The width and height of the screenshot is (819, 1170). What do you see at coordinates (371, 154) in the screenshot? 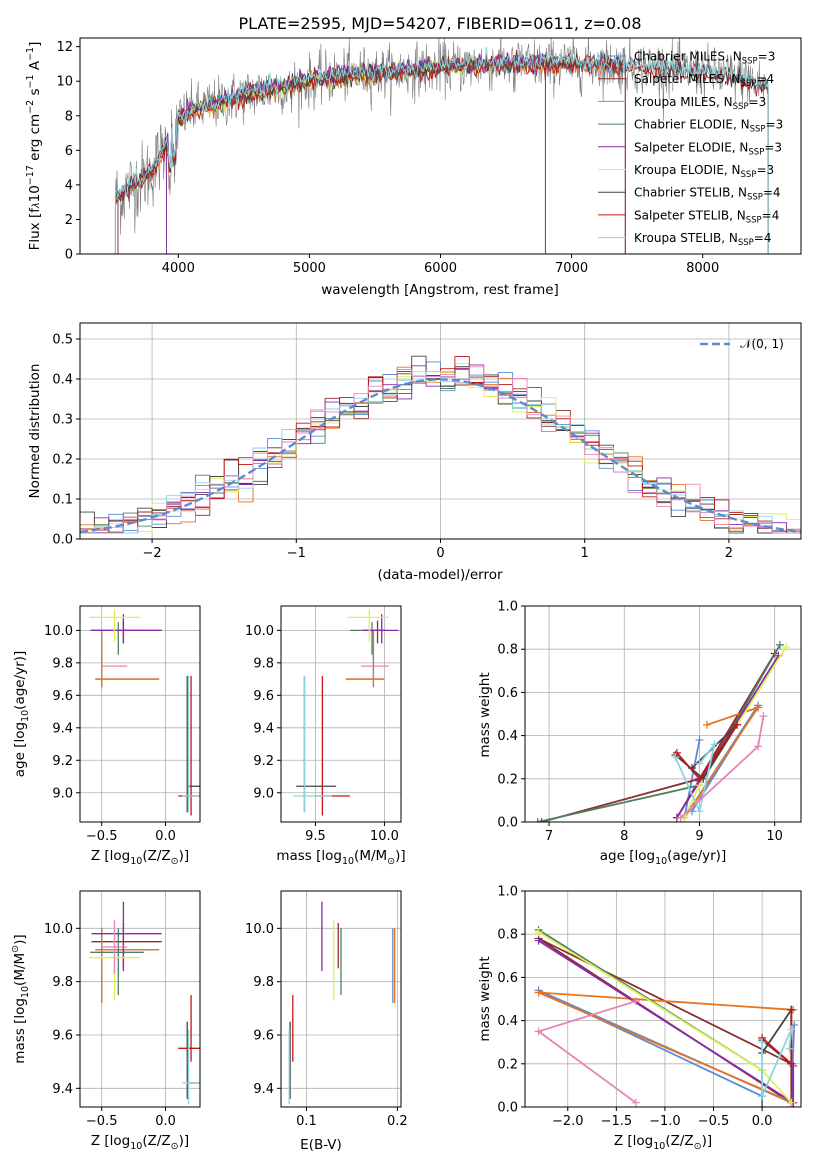
I see `model-spectrum-kroupa-miles` at bounding box center [371, 154].